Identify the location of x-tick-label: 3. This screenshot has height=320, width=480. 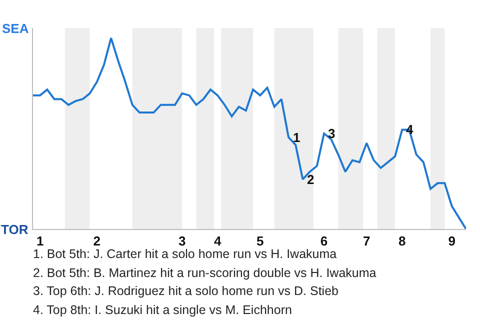
(182, 241).